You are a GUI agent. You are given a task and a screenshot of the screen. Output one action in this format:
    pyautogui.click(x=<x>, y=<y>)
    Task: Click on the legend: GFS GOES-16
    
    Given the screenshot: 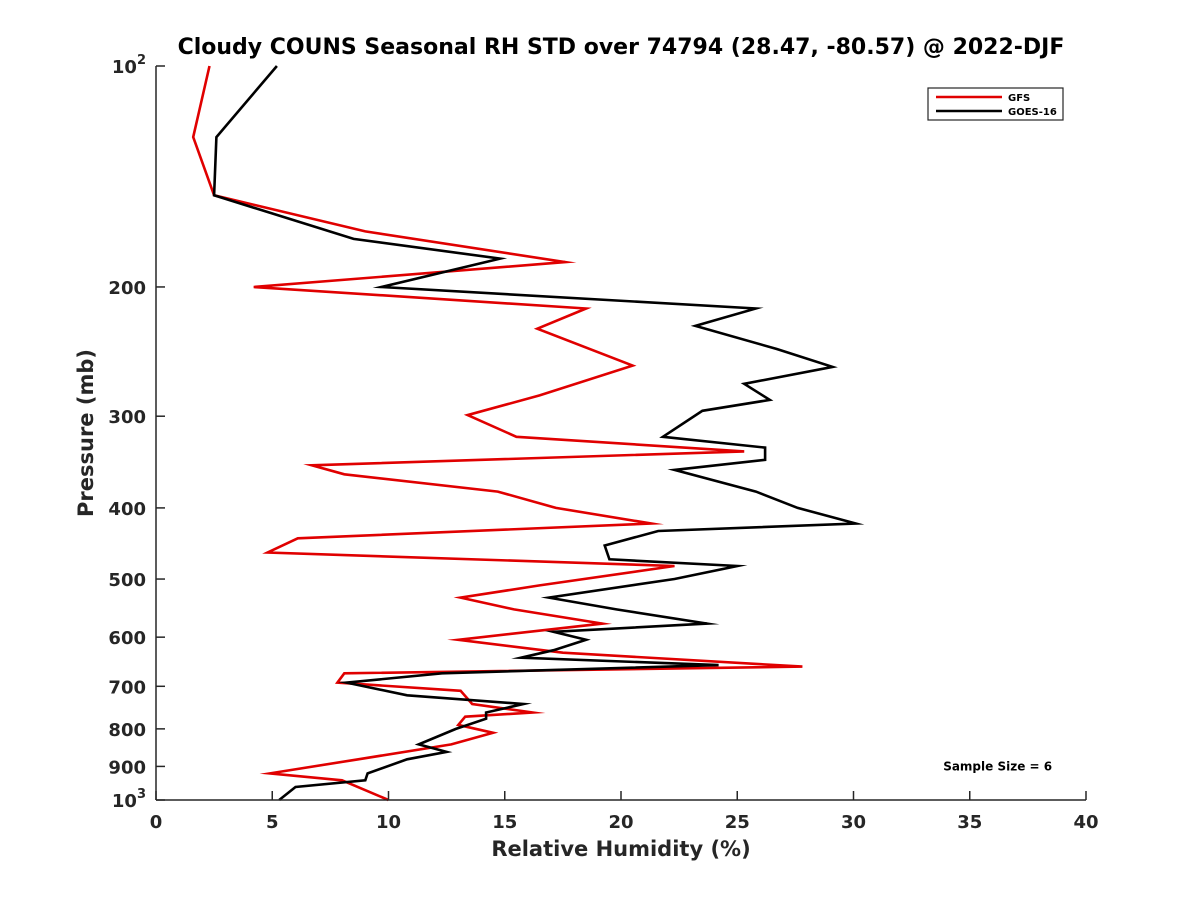 What is the action you would take?
    pyautogui.click(x=995, y=104)
    